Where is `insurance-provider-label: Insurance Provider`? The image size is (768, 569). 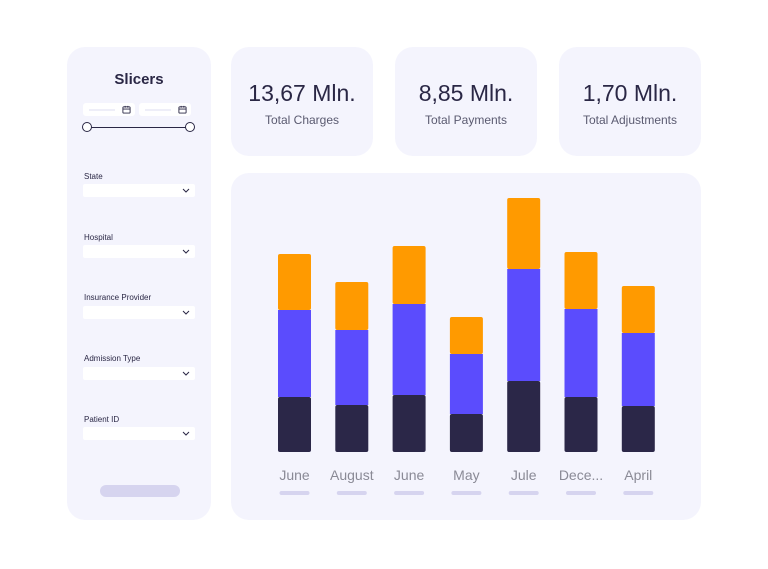 insurance-provider-label: Insurance Provider is located at coordinates (118, 297).